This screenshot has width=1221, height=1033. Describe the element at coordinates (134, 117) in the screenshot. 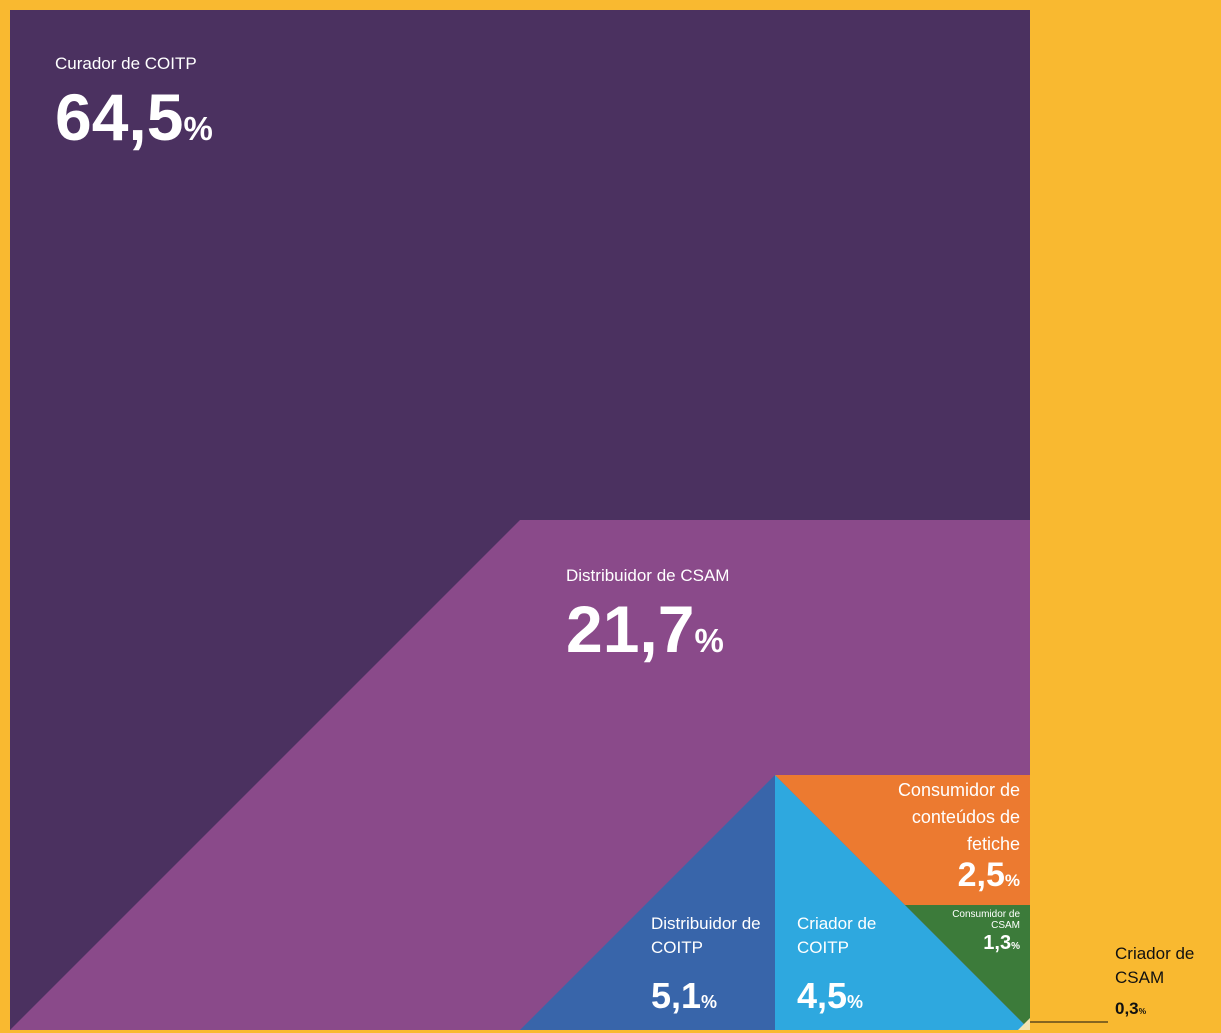

I see `value-label: 64,5%` at that location.